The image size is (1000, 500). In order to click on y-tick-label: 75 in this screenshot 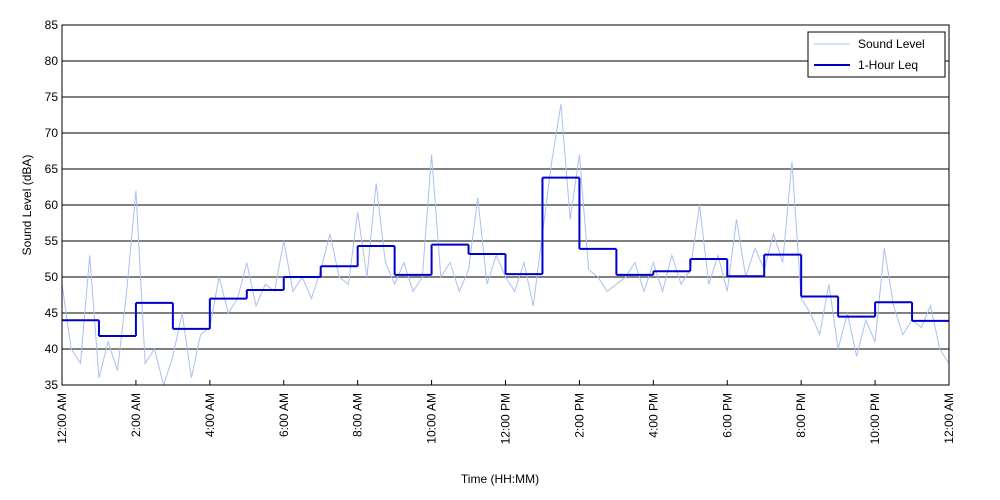, I will do `click(52, 97)`.